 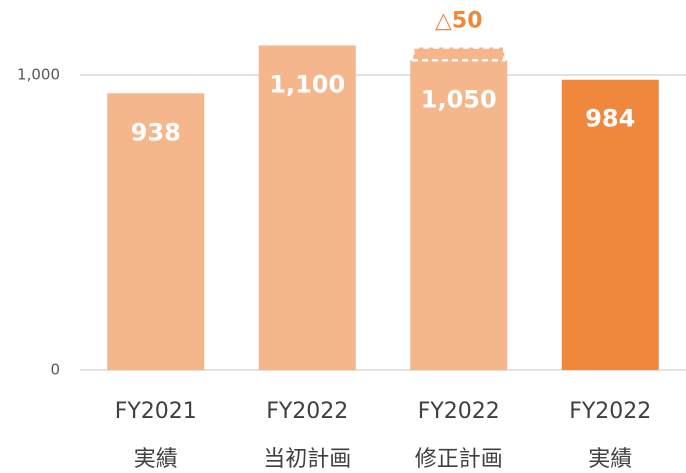 What do you see at coordinates (610, 119) in the screenshot?
I see `value-label: 984` at bounding box center [610, 119].